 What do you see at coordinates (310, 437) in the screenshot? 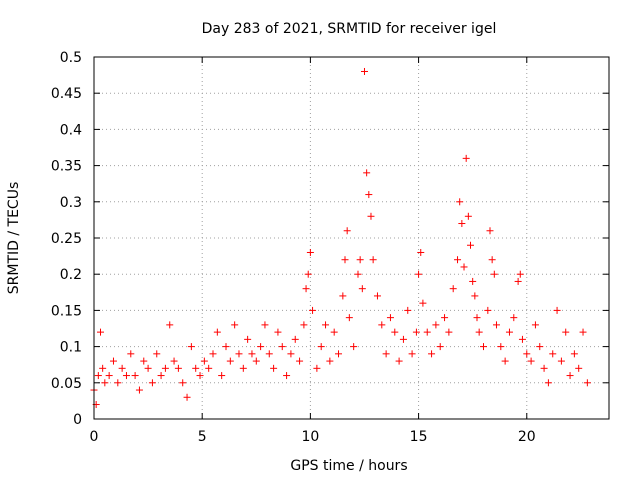
I see `x-tick-label: 10` at bounding box center [310, 437].